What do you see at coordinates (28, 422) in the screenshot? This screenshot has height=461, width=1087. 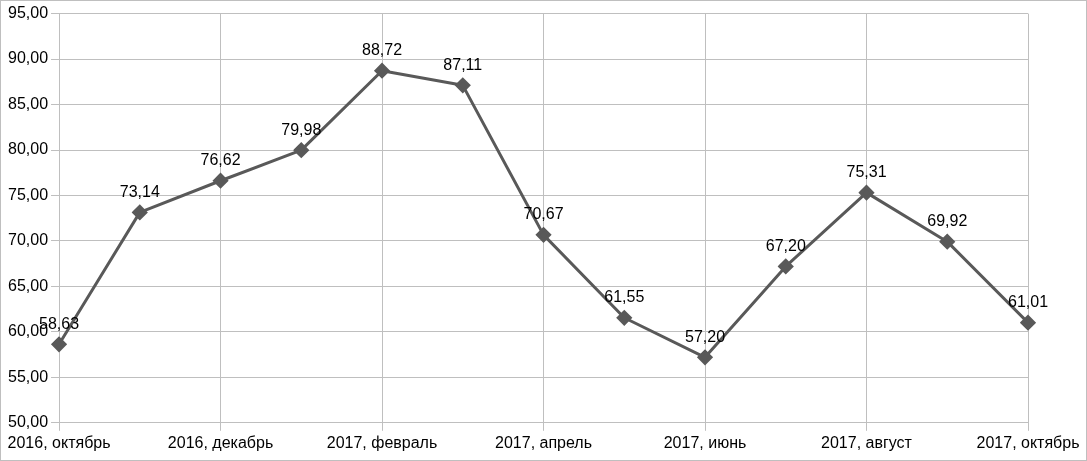 I see `y-tick-label: 50,00` at bounding box center [28, 422].